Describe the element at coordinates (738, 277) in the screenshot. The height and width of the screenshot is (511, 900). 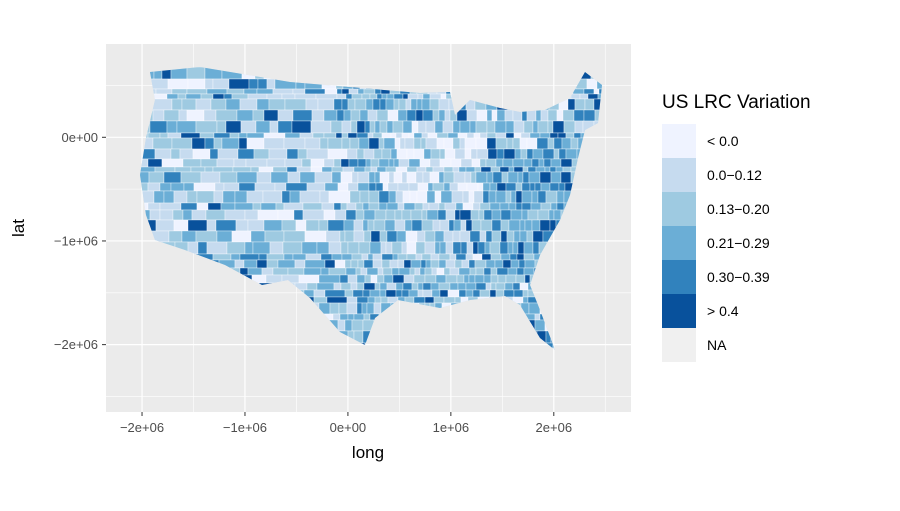
I see `legend-label: 0.30−0.39` at that location.